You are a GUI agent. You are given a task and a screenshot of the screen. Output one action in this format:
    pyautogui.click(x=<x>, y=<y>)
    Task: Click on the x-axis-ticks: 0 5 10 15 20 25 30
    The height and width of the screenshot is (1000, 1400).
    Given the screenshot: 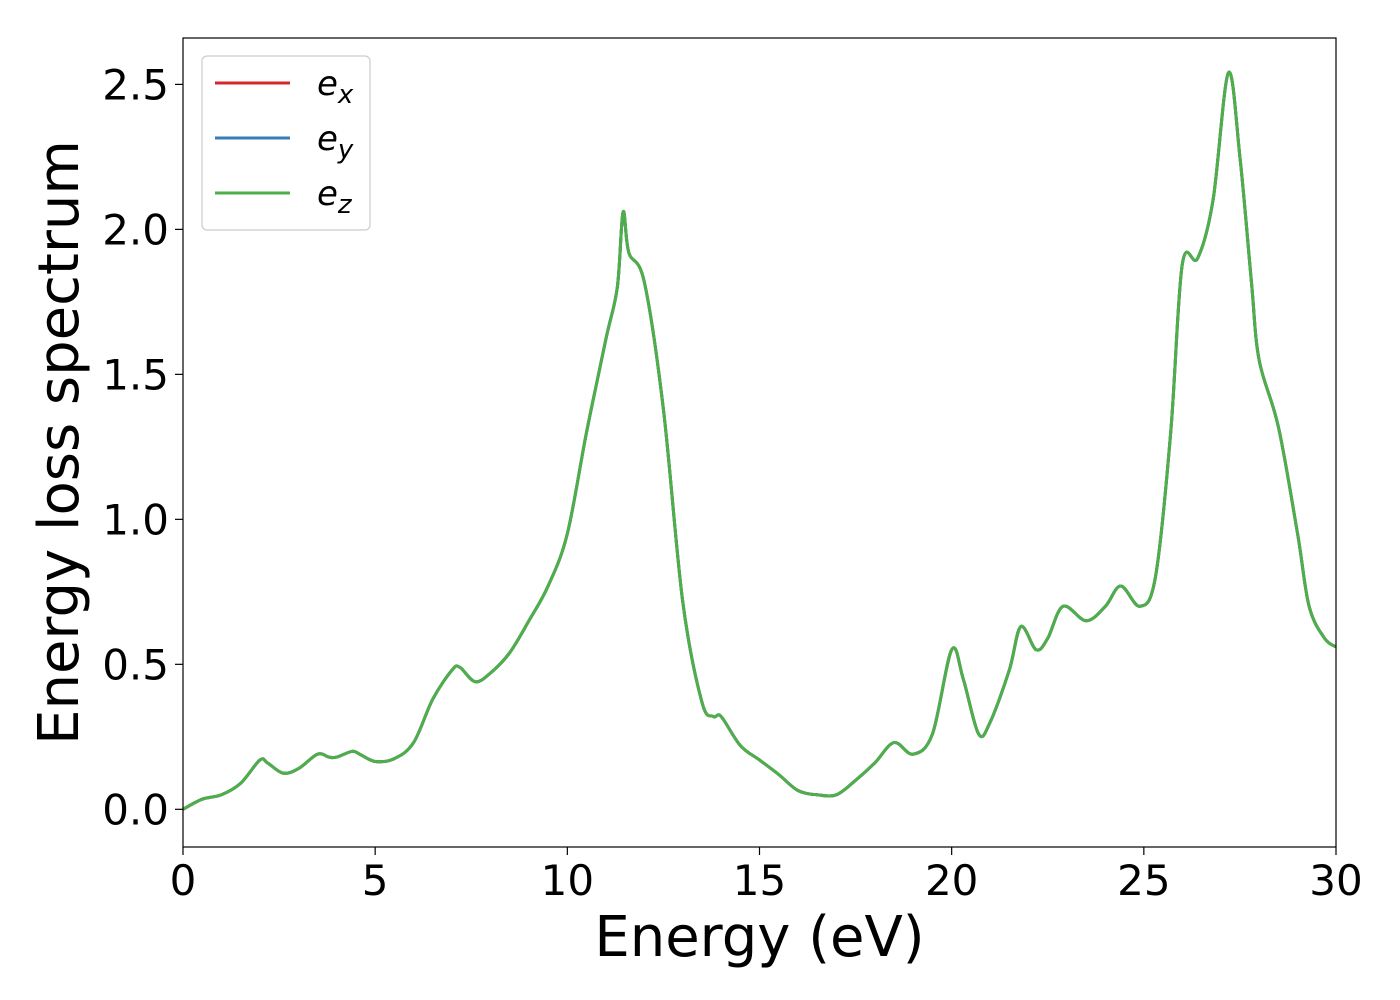 What is the action you would take?
    pyautogui.click(x=766, y=876)
    